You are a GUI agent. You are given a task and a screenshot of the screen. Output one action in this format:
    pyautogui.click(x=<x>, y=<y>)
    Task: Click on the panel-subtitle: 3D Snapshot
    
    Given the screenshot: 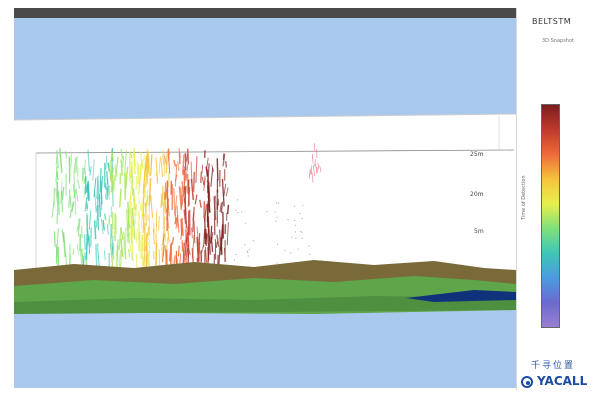 What is the action you would take?
    pyautogui.click(x=558, y=41)
    